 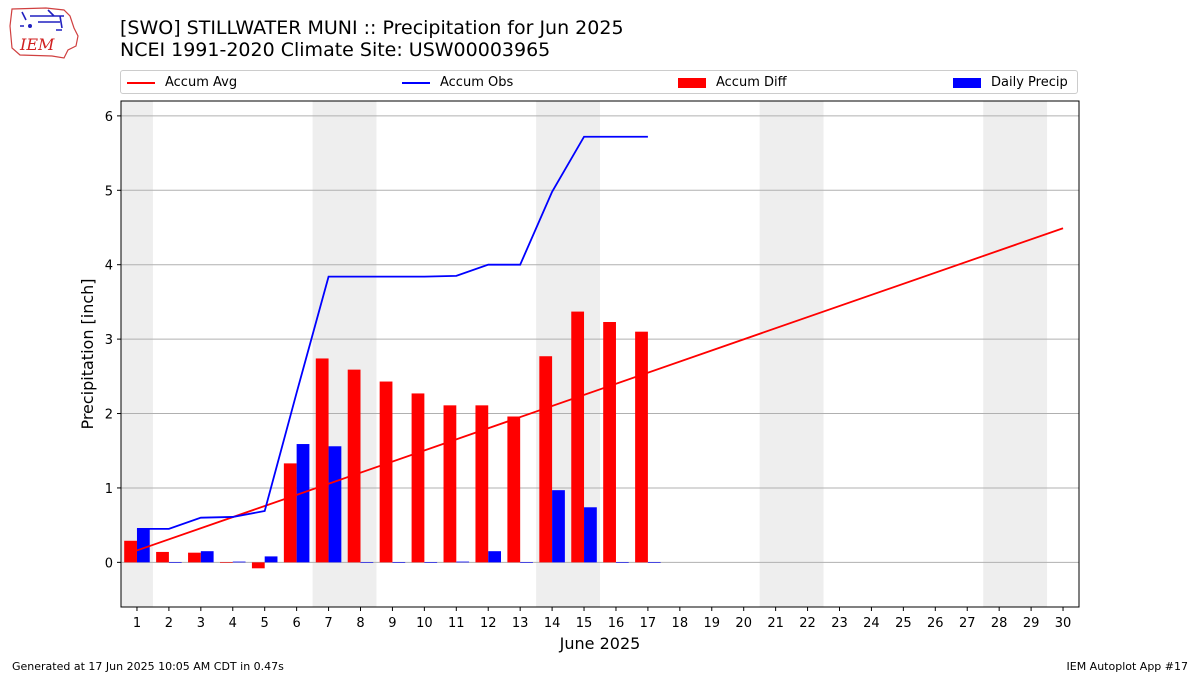 What do you see at coordinates (44, 33) in the screenshot?
I see `iem-logo: IEM` at bounding box center [44, 33].